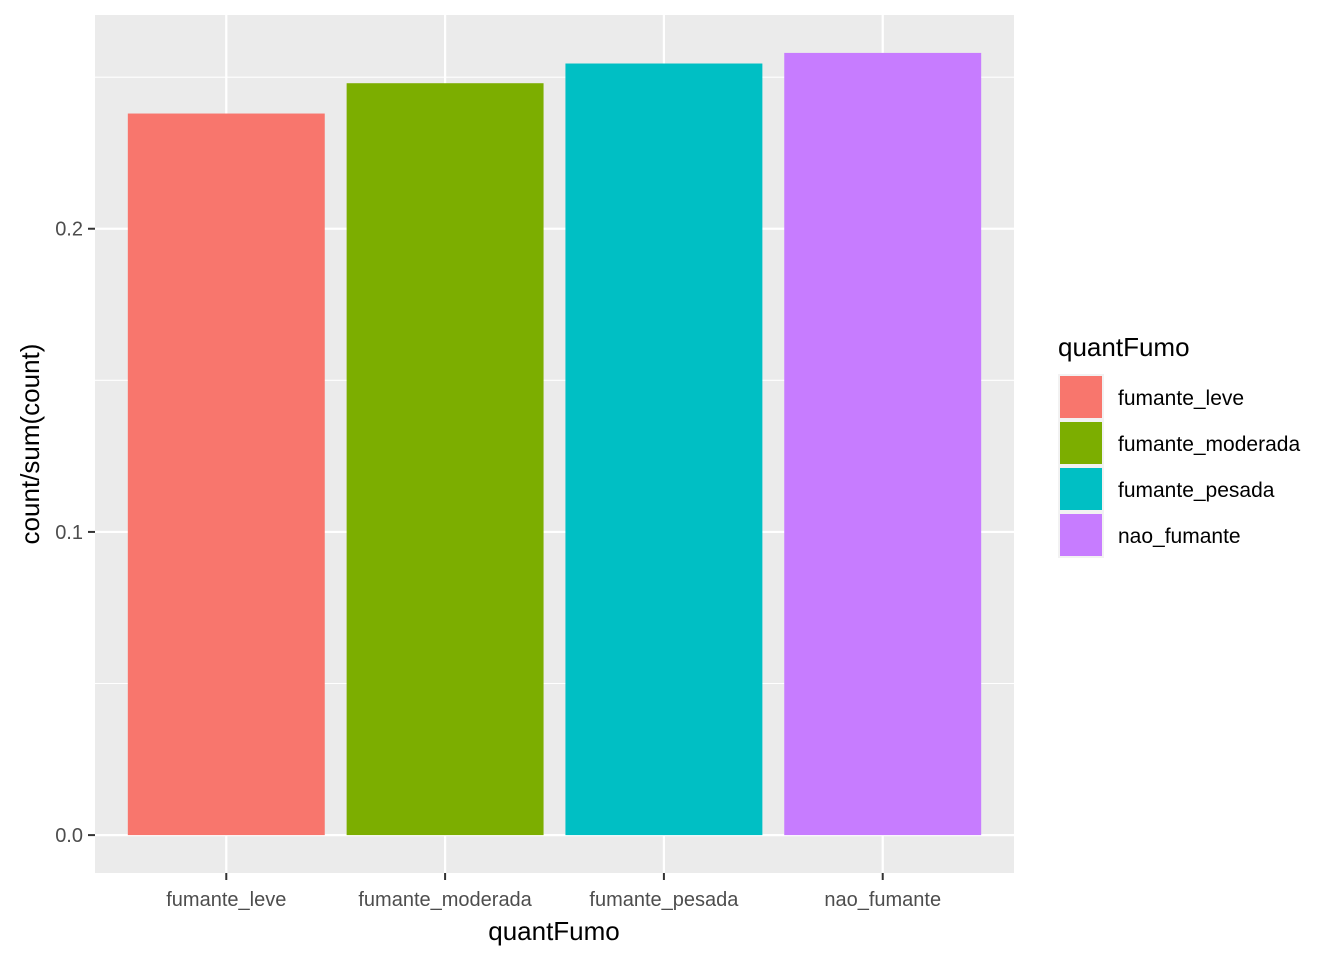 The width and height of the screenshot is (1344, 960). Describe the element at coordinates (1179, 536) in the screenshot. I see `legend-label: nao_fumante` at that location.